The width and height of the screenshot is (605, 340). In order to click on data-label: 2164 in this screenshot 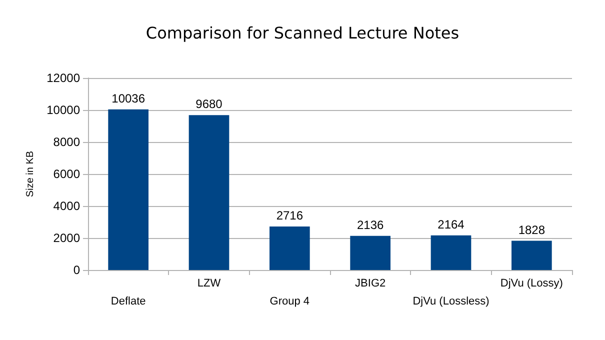, I will do `click(451, 224)`.